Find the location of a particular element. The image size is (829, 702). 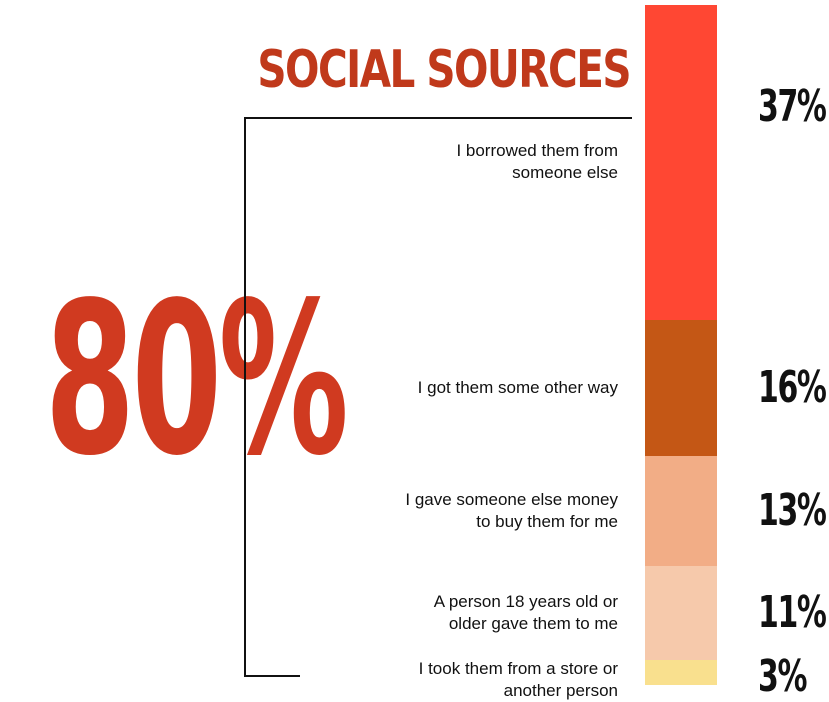

value-label: 37% is located at coordinates (792, 107).